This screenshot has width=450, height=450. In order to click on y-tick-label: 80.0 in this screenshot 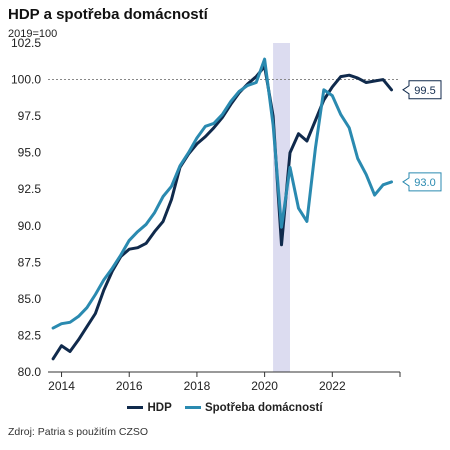, I will do `click(30, 372)`.